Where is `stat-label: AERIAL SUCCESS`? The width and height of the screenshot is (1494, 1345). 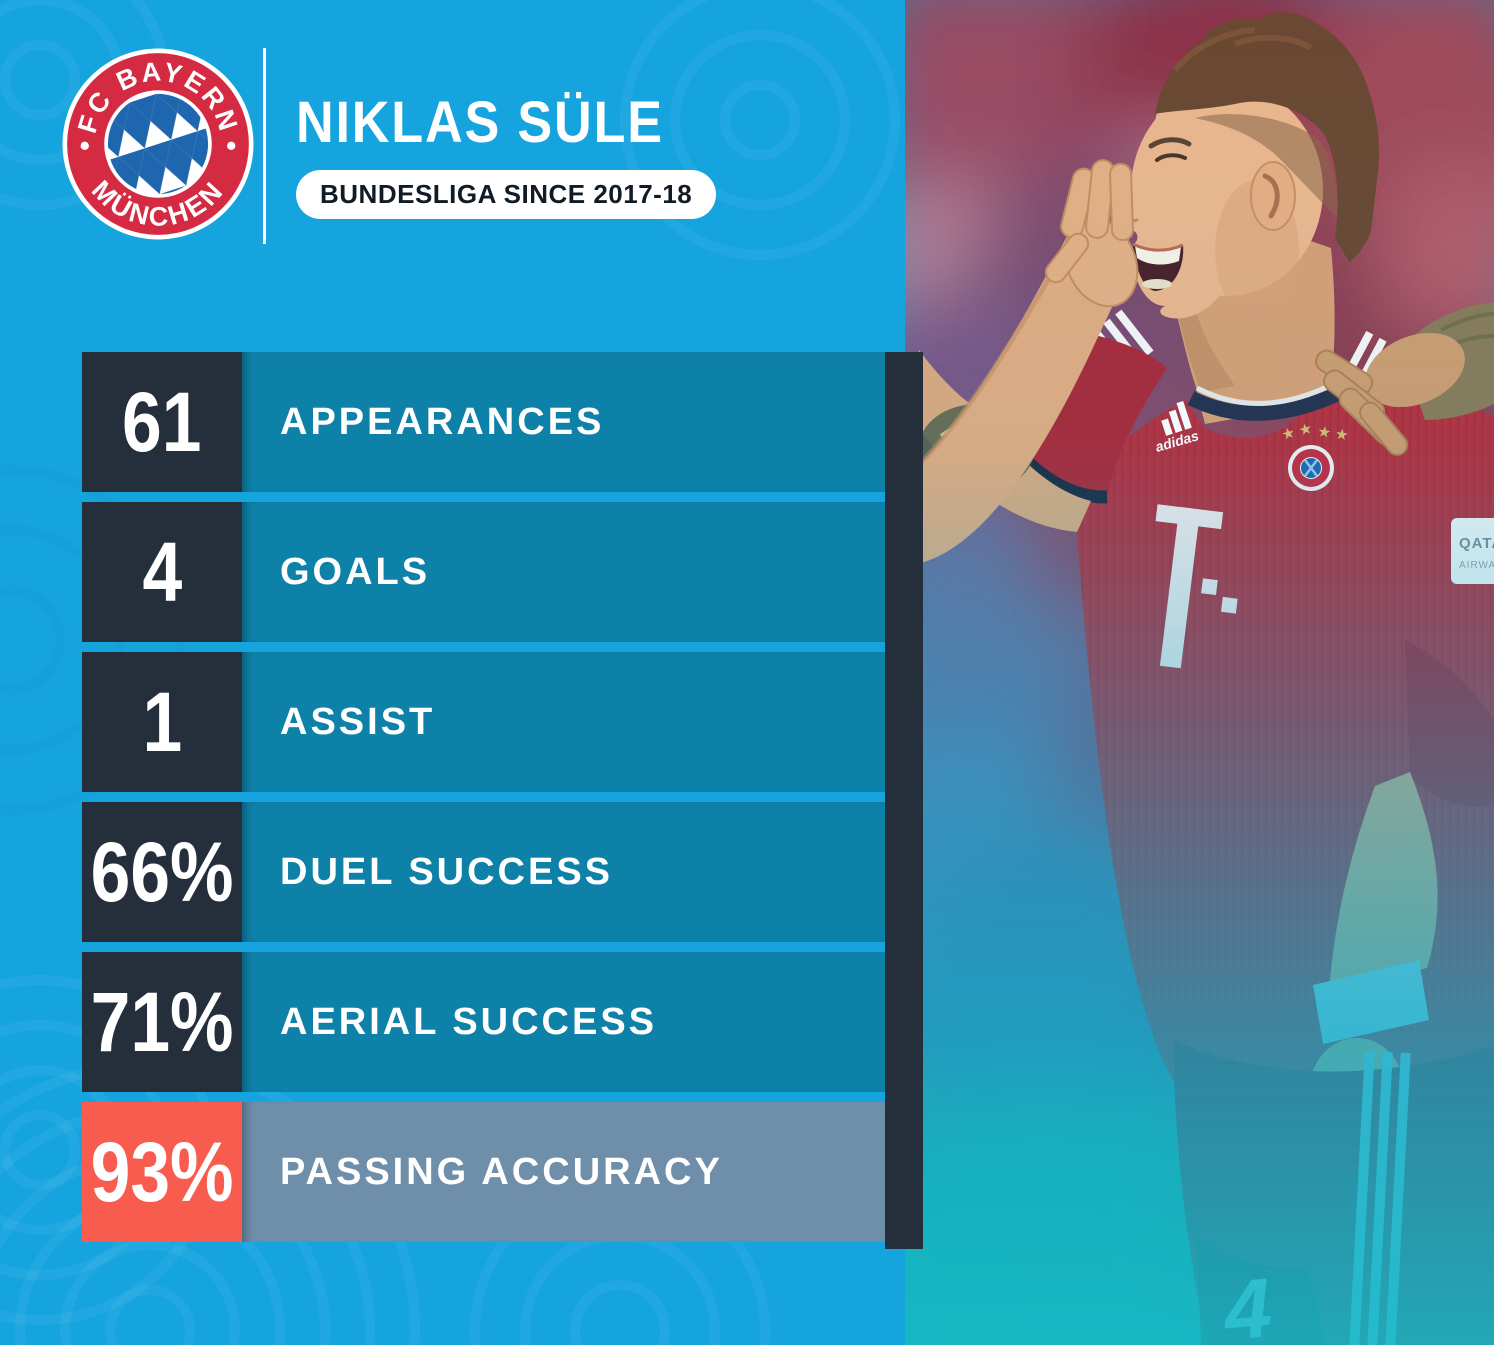
stat-label: AERIAL SUCCESS is located at coordinates (563, 1022).